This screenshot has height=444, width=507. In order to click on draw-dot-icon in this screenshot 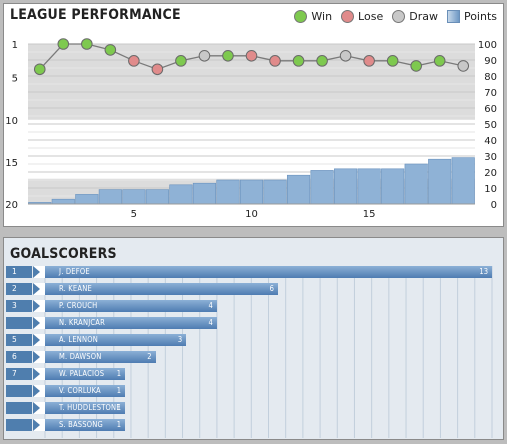, I will do `click(399, 16)`.